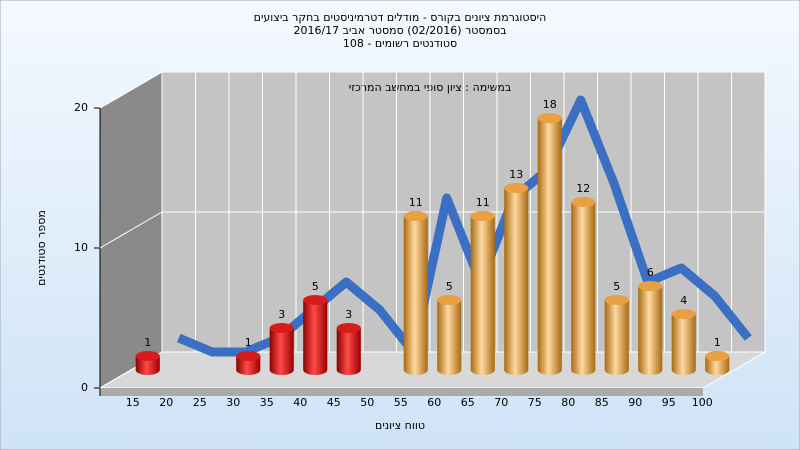  I want to click on x-tick-label: 20, so click(166, 402).